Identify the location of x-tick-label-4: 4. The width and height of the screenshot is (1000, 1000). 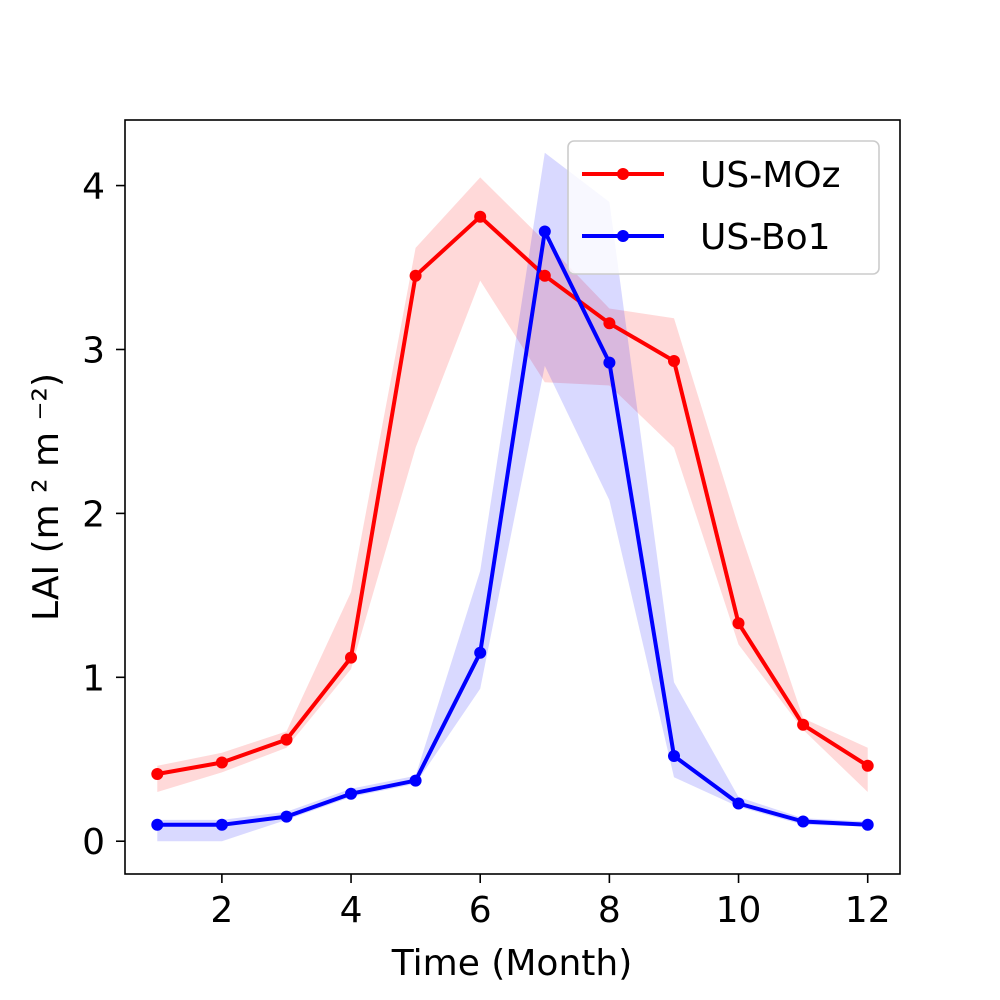
(351, 910).